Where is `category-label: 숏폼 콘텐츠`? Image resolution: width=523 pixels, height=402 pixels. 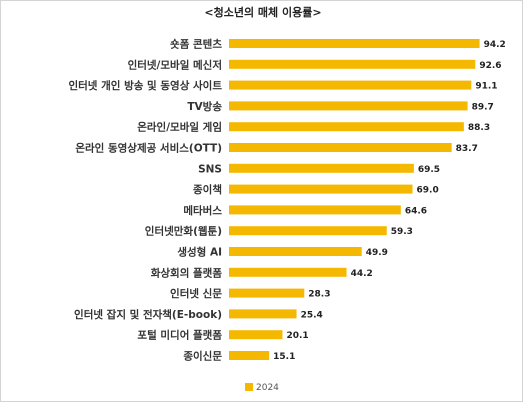
category-label: 숏폼 콘텐츠 is located at coordinates (196, 44).